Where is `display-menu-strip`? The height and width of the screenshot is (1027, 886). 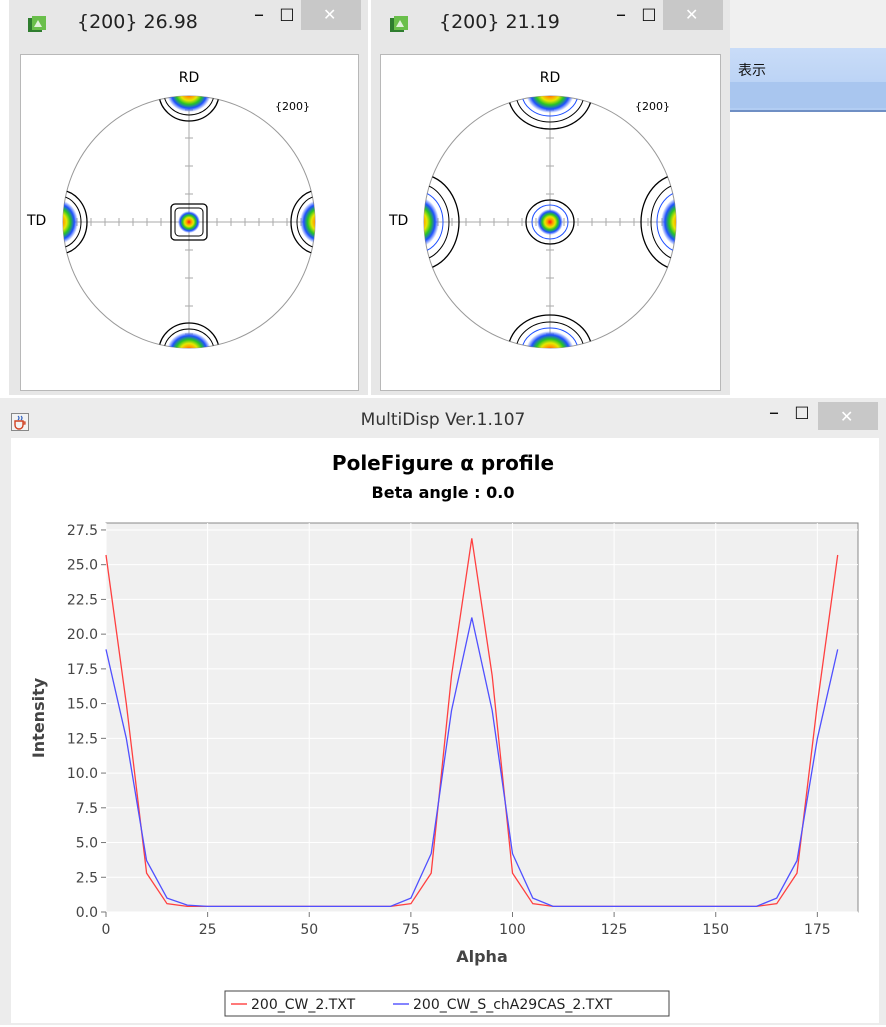 display-menu-strip is located at coordinates (808, 95).